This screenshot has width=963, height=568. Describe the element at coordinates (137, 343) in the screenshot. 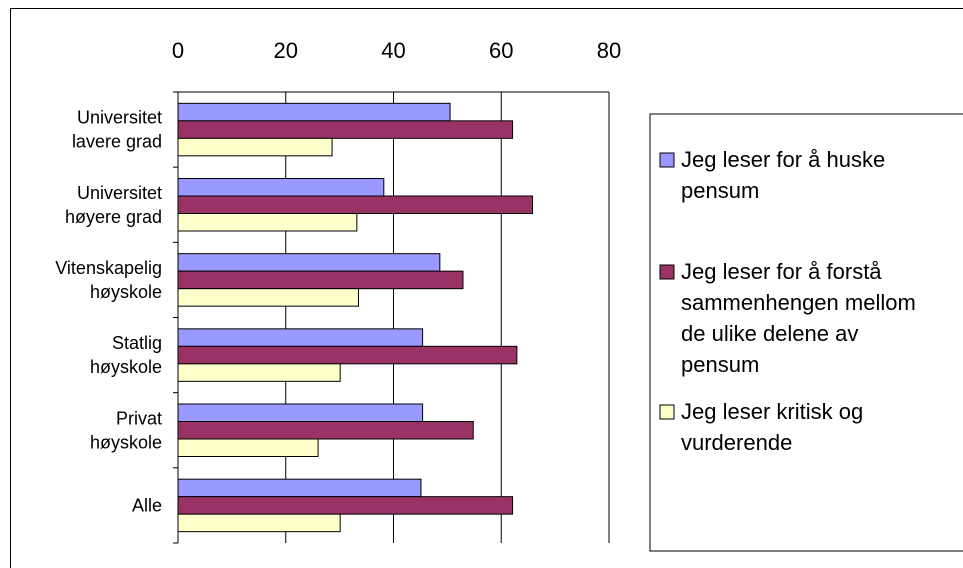

I see `category-label: Statlig` at that location.